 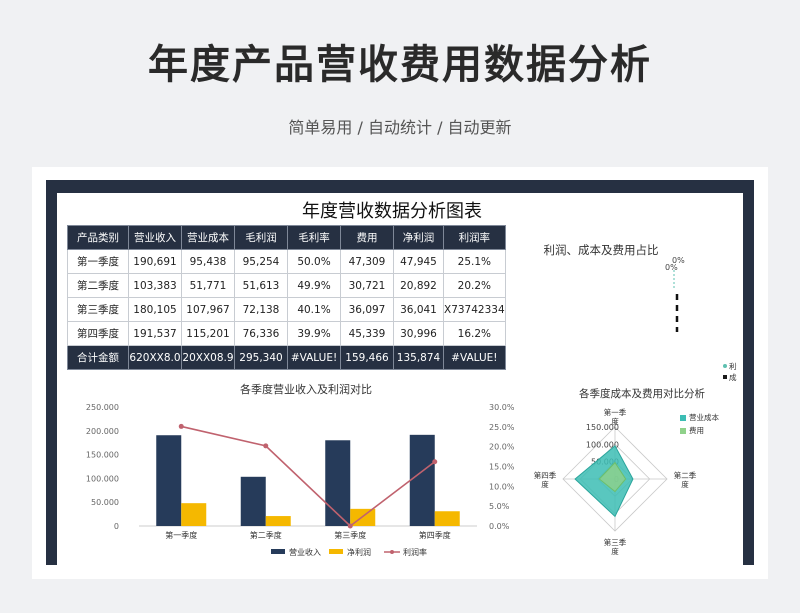 What do you see at coordinates (98, 333) in the screenshot?
I see `table-cell: 第四季度` at bounding box center [98, 333].